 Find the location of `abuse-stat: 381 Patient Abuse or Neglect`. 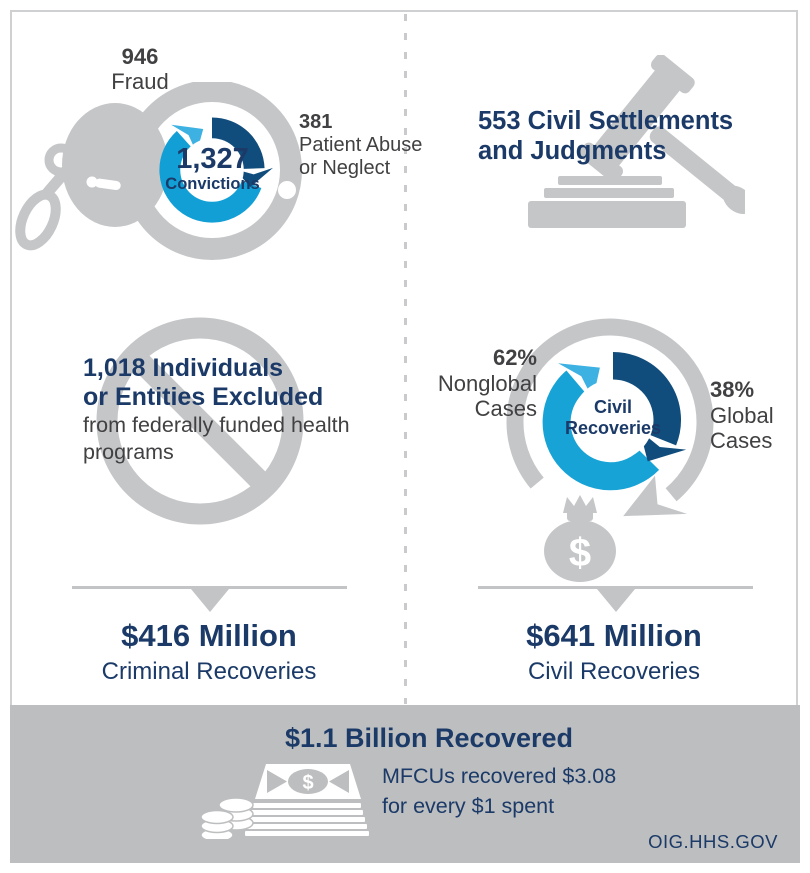

abuse-stat: 381 Patient Abuse or Neglect is located at coordinates (365, 145).